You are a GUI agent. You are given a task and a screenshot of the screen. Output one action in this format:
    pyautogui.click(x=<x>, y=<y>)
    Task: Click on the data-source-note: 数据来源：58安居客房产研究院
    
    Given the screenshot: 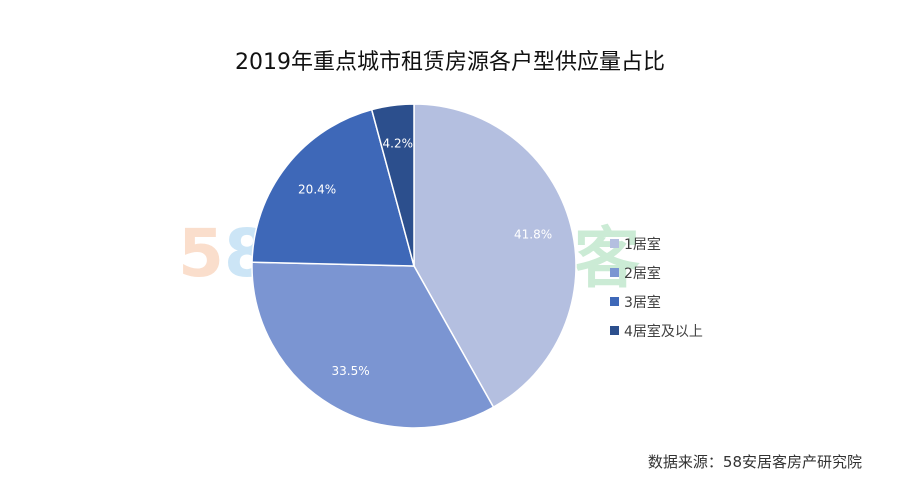 What is the action you would take?
    pyautogui.click(x=754, y=462)
    